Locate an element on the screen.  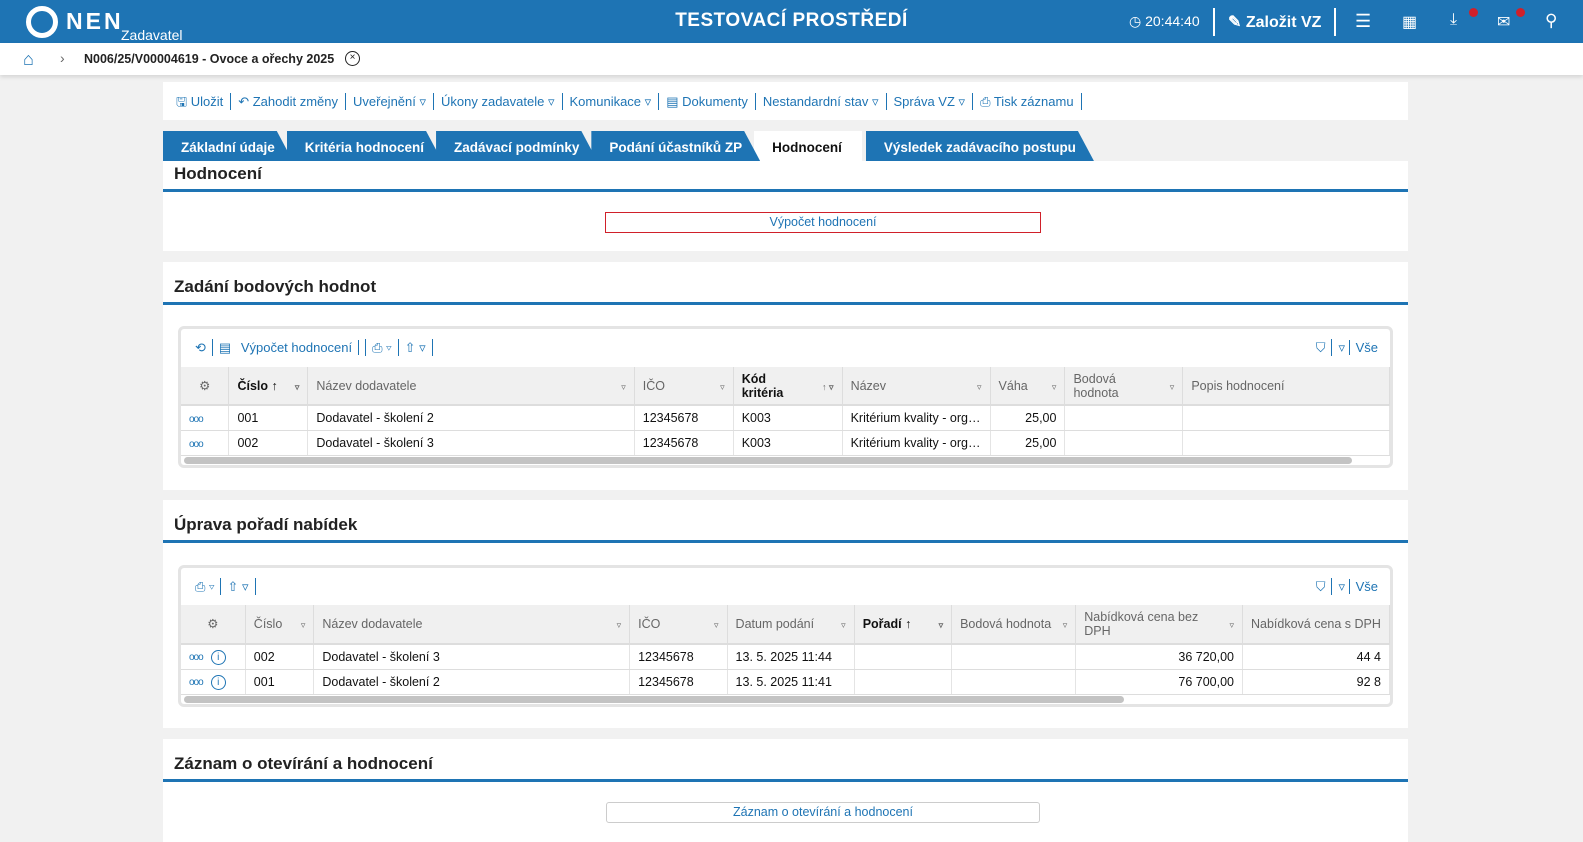
download-icon: ⤓ is located at coordinates (1454, 19).